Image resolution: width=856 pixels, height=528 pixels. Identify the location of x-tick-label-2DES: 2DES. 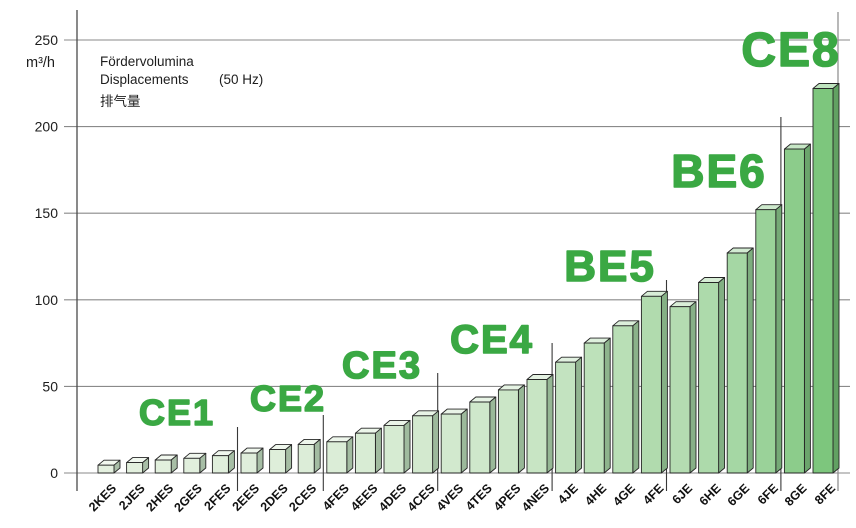
(274, 497).